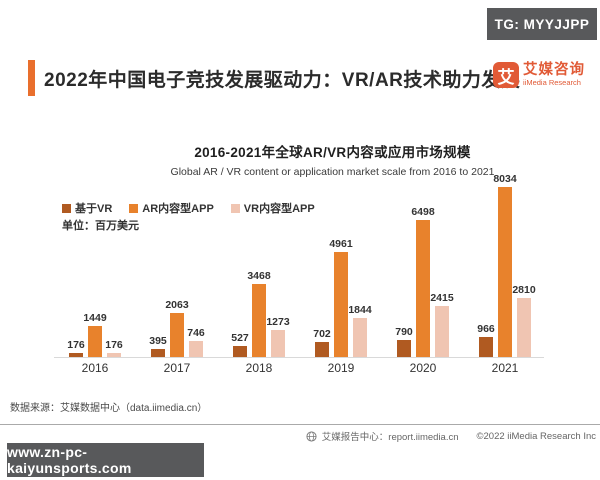 Image resolution: width=600 pixels, height=480 pixels. Describe the element at coordinates (158, 353) in the screenshot. I see `bar-基于VR-2017` at that location.